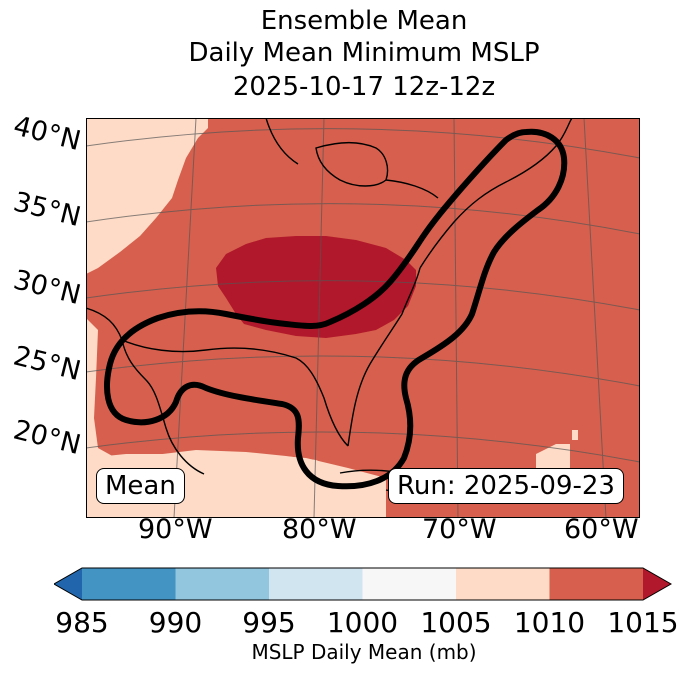 The image size is (688, 674). Describe the element at coordinates (175, 622) in the screenshot. I see `colorbar-tick-990: 990` at that location.